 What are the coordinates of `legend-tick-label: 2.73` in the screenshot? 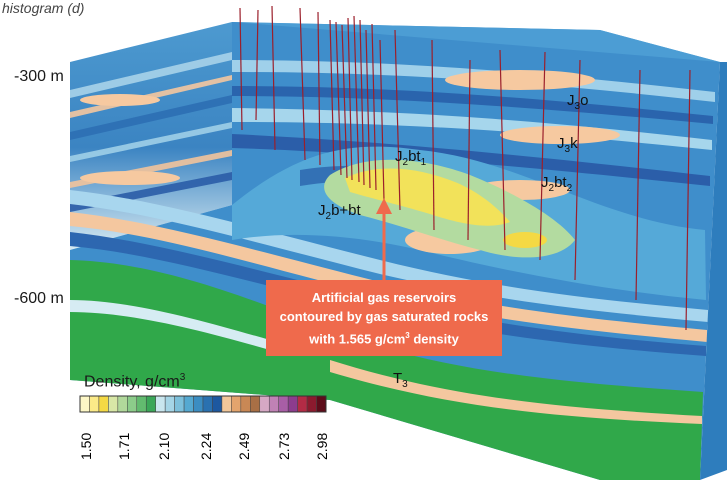 It's located at (284, 446).